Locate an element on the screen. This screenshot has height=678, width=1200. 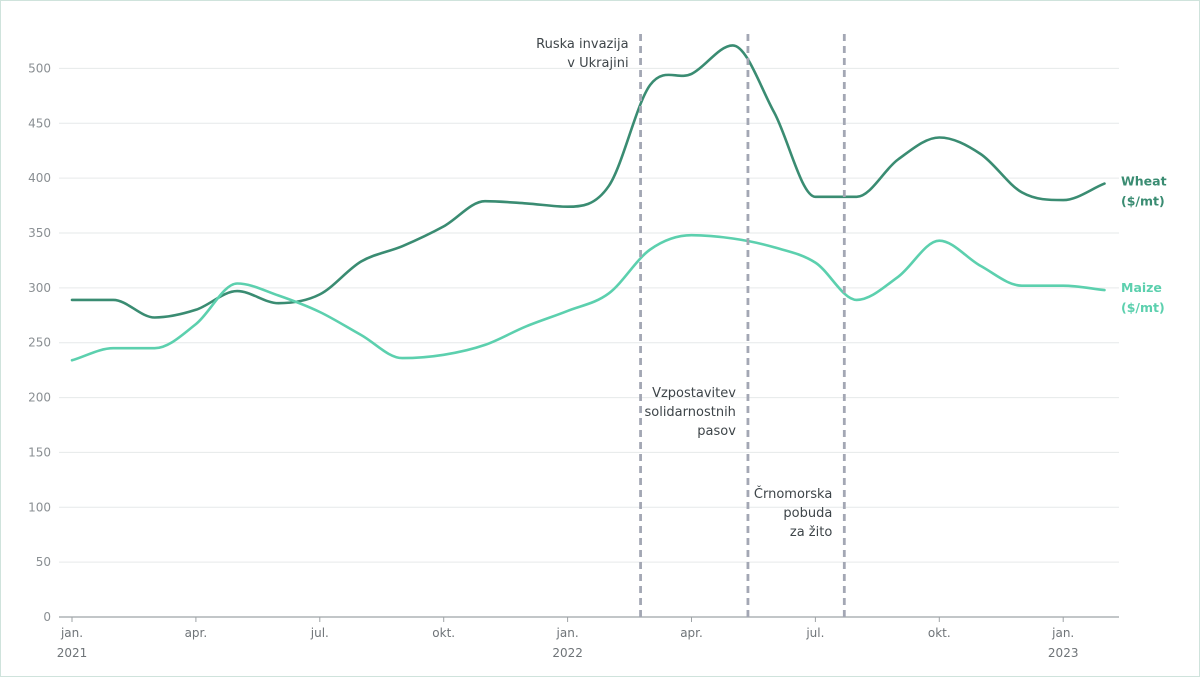
y-tick-label: 50 is located at coordinates (43, 562).